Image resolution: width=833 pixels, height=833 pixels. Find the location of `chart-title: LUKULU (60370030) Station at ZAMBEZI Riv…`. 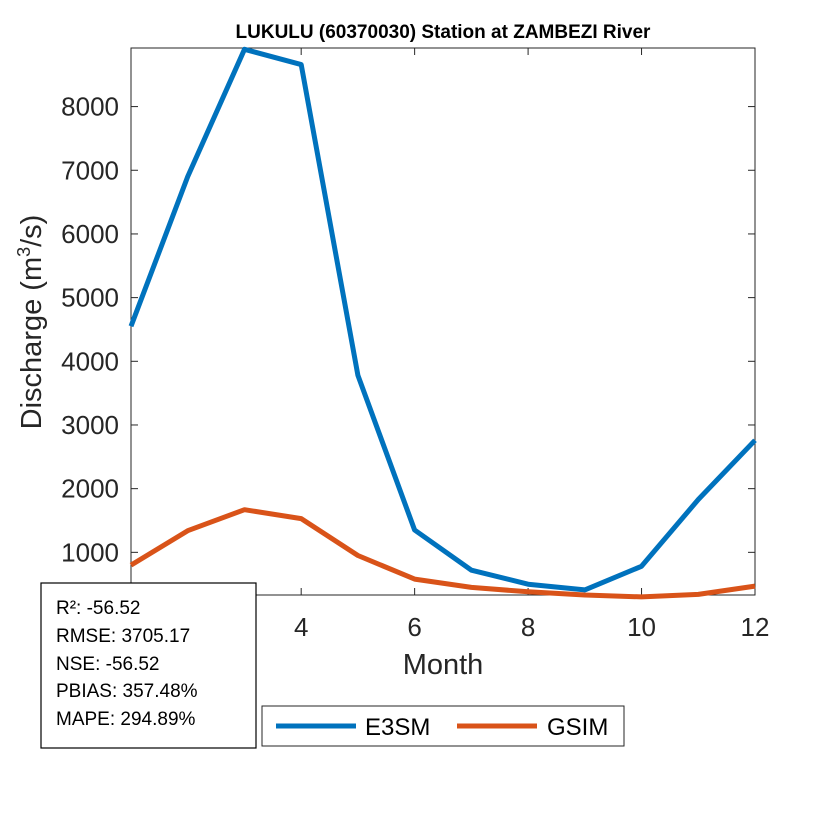

chart-title: LUKULU (60370030) Station at ZAMBEZI Riv… is located at coordinates (444, 32).